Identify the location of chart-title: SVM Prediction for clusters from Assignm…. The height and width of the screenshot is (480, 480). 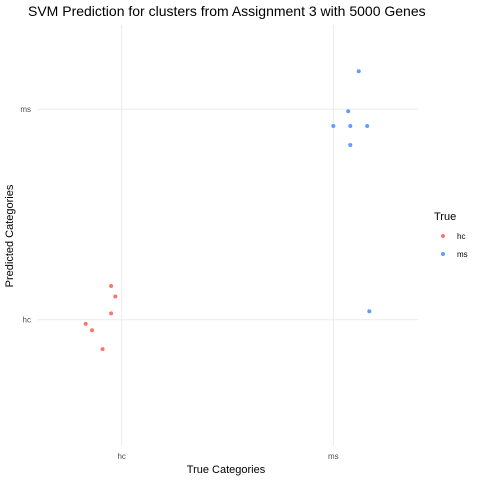
(227, 11).